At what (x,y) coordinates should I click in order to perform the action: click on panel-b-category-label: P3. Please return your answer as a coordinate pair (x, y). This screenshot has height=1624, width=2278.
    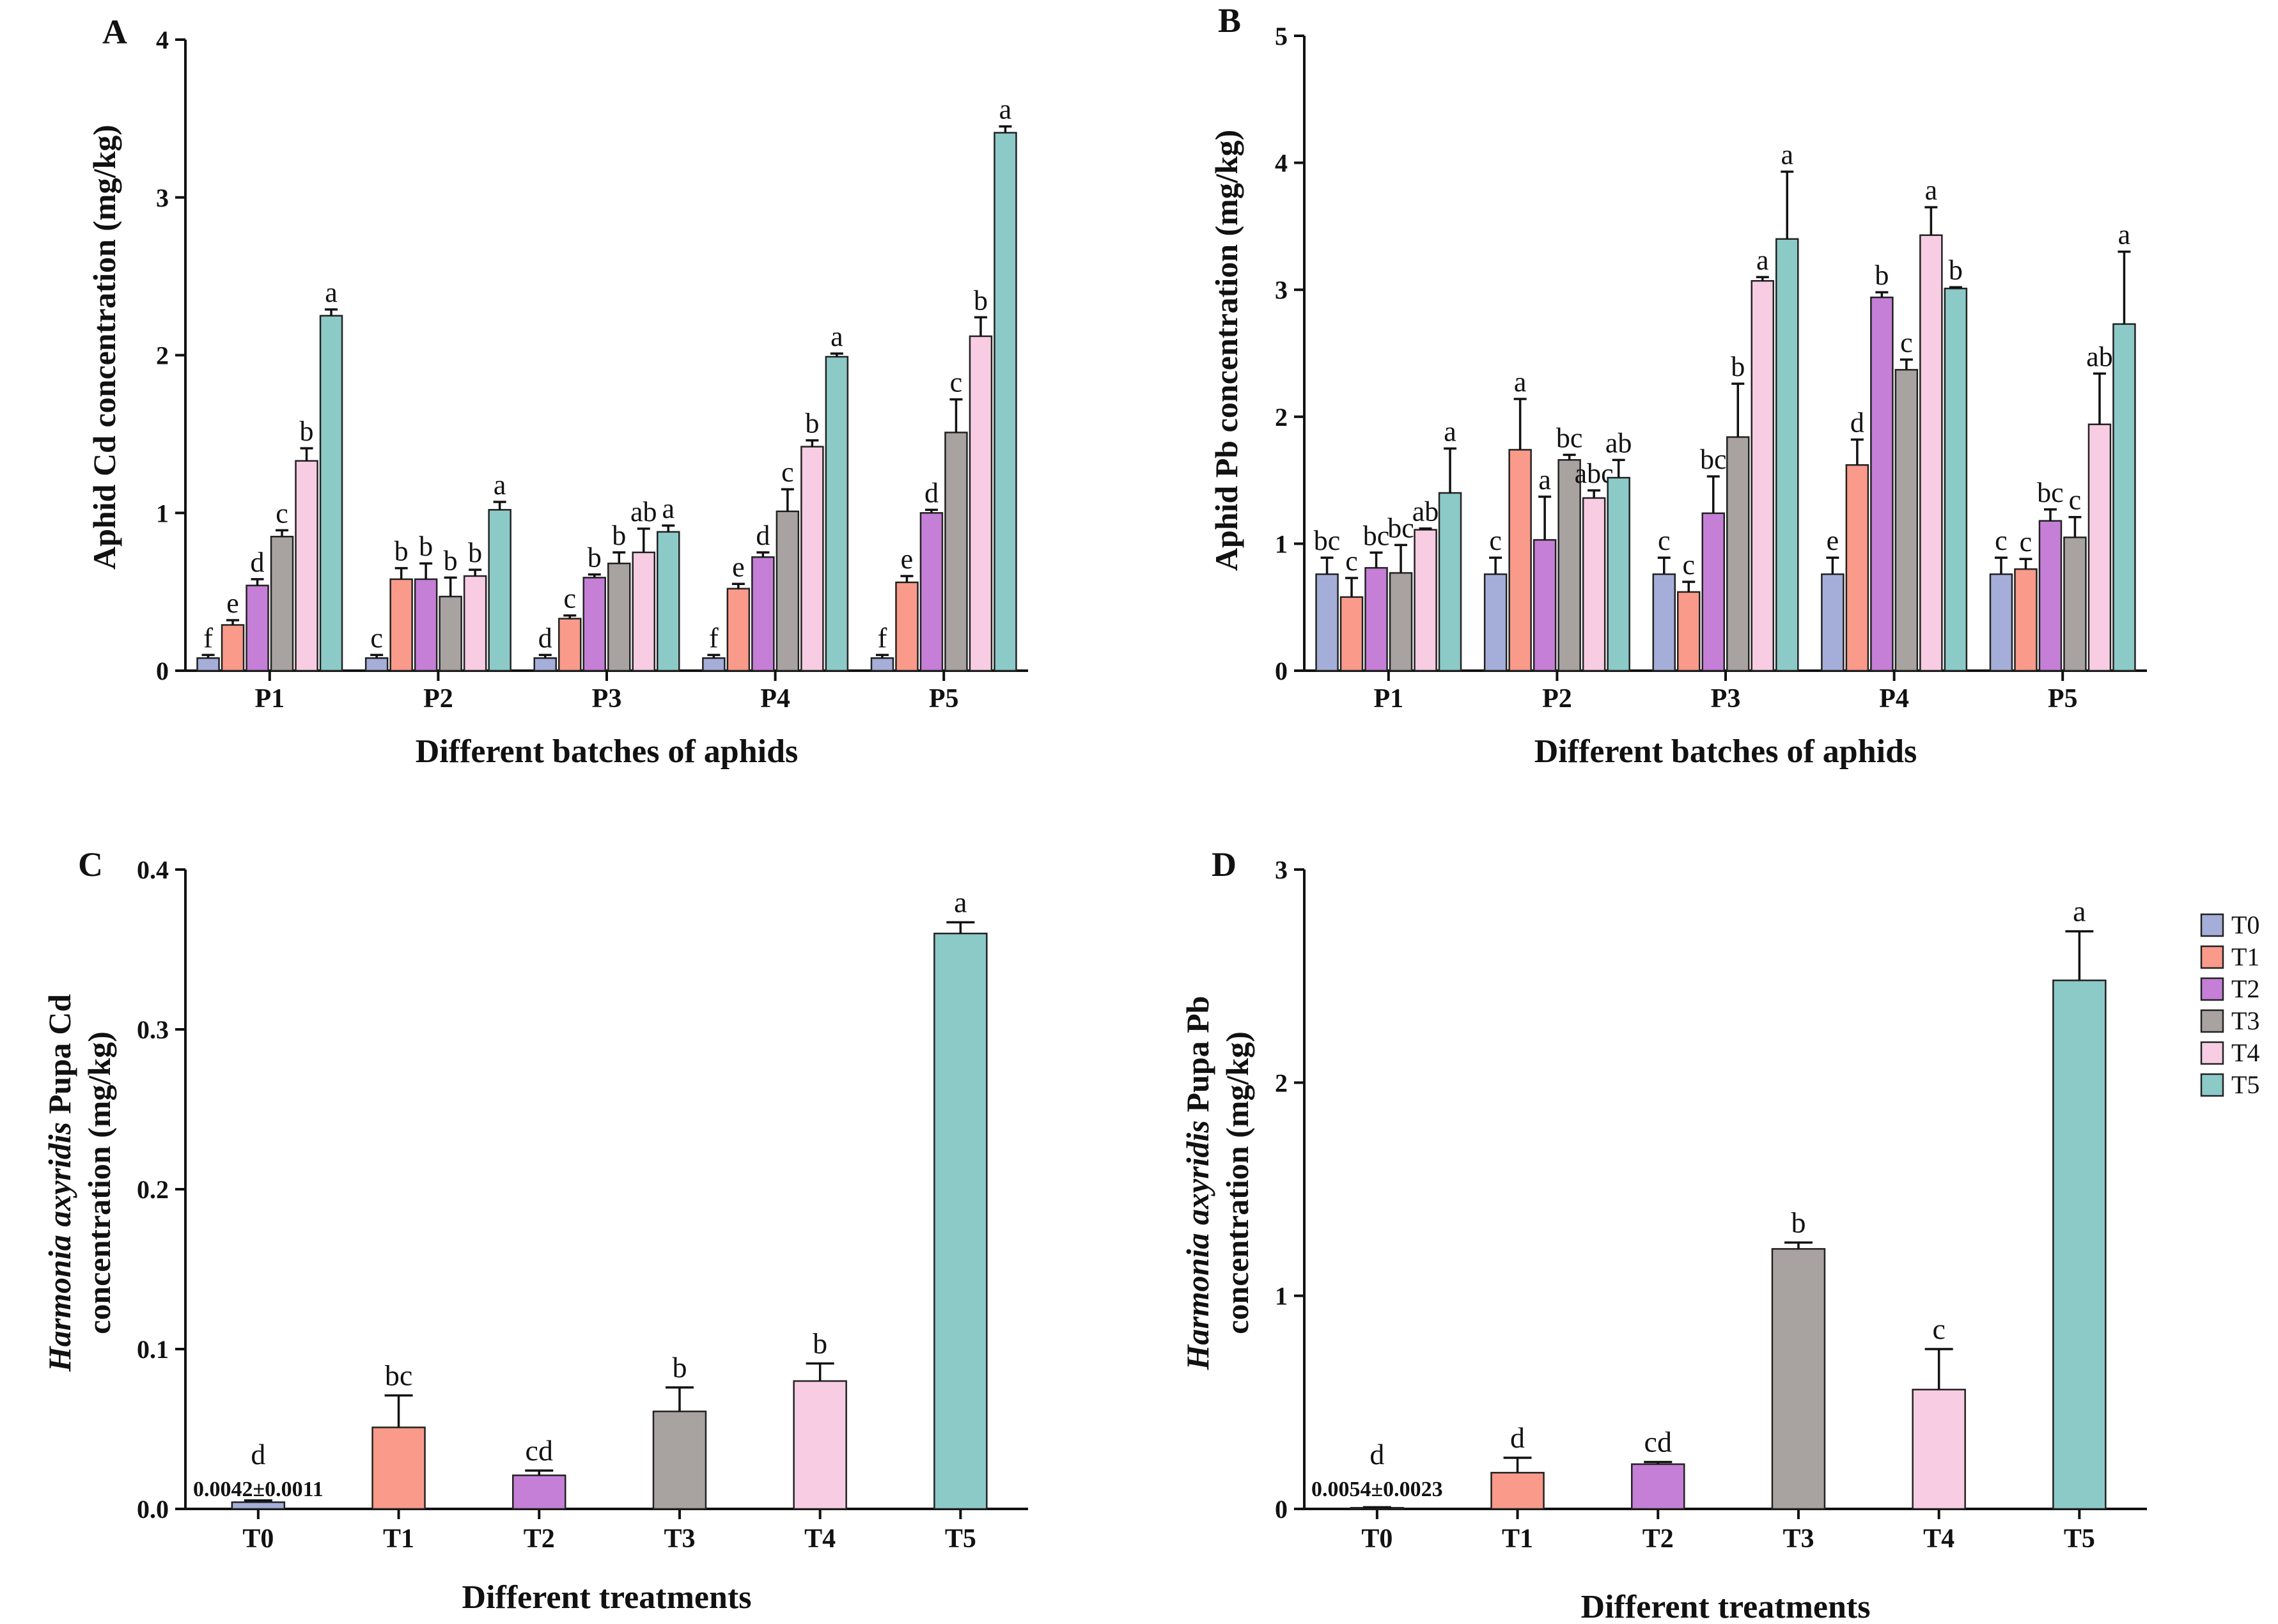
    Looking at the image, I should click on (1726, 699).